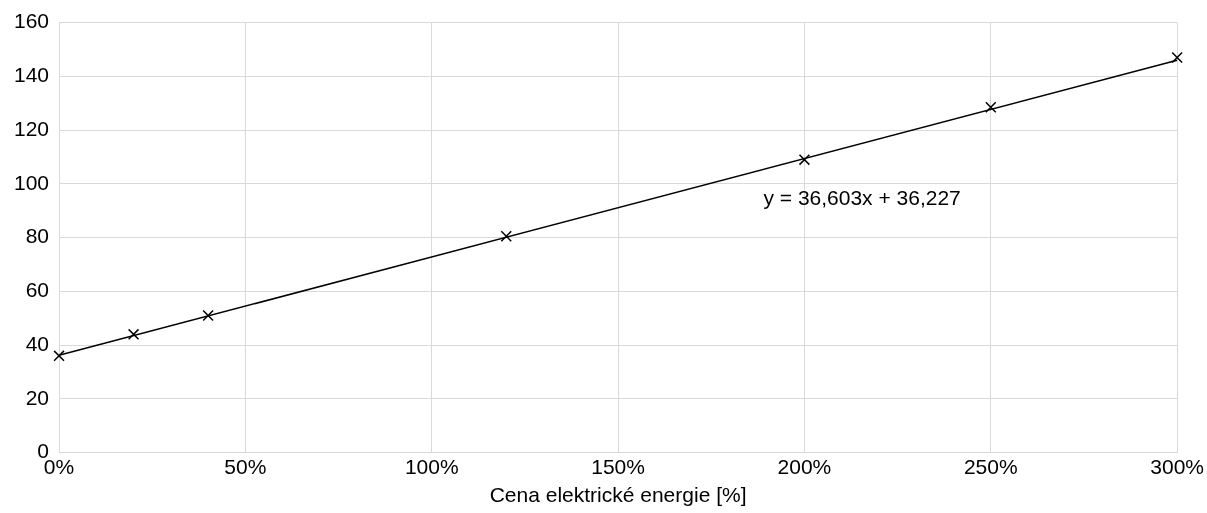  What do you see at coordinates (31, 182) in the screenshot?
I see `y-tick-label: 100` at bounding box center [31, 182].